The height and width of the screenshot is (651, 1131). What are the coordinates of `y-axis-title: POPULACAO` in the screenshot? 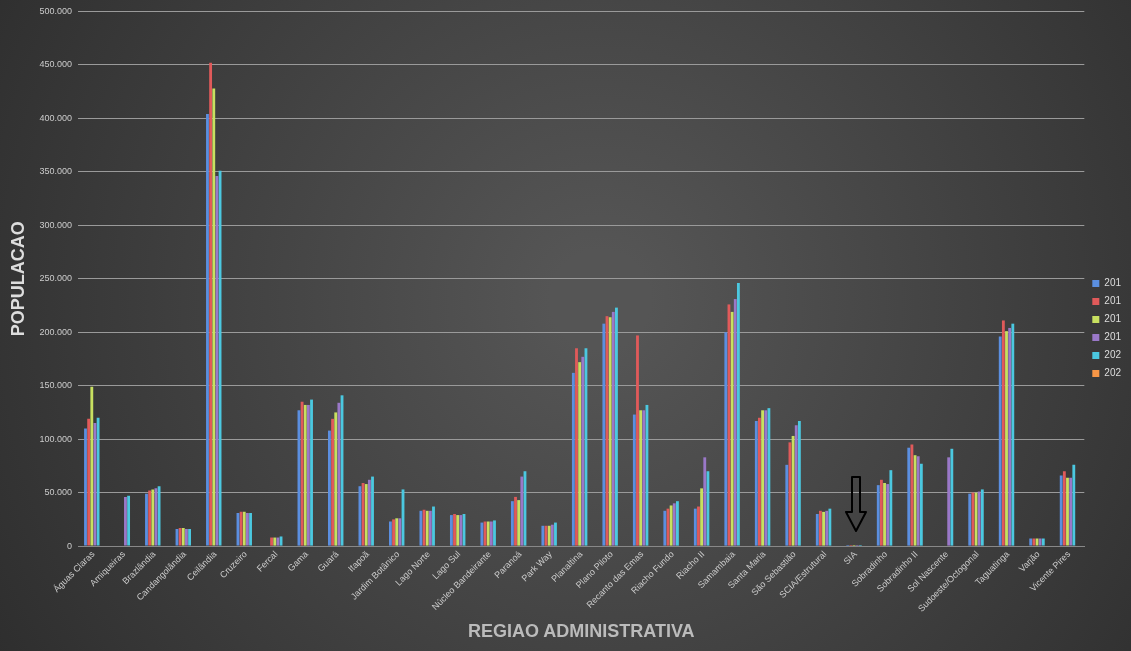 It's located at (17, 279).